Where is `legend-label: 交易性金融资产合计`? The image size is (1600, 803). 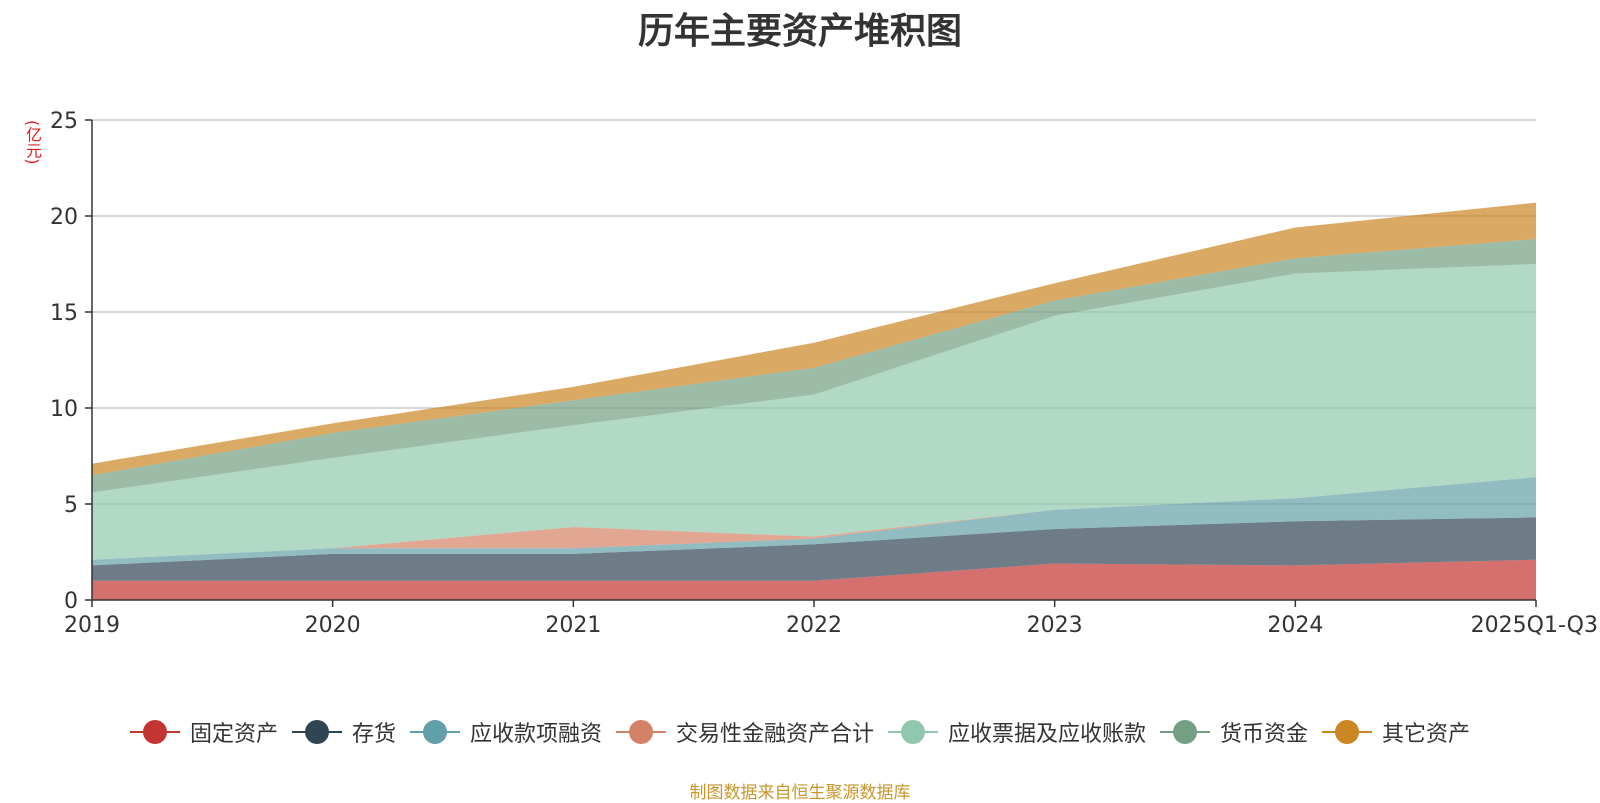
legend-label: 交易性金融资产合计 is located at coordinates (774, 734).